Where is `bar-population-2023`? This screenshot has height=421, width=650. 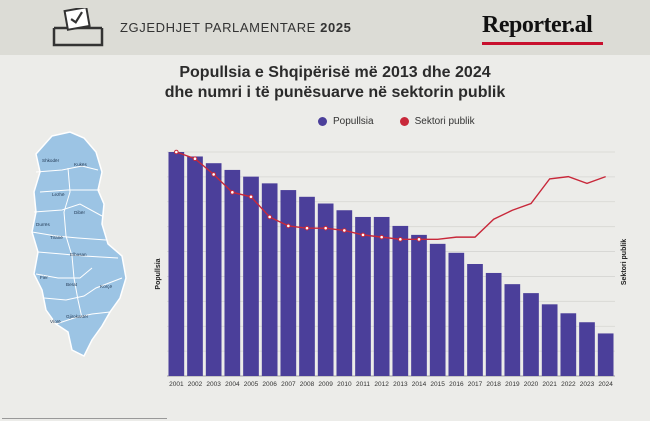 bar-population-2023 is located at coordinates (587, 349).